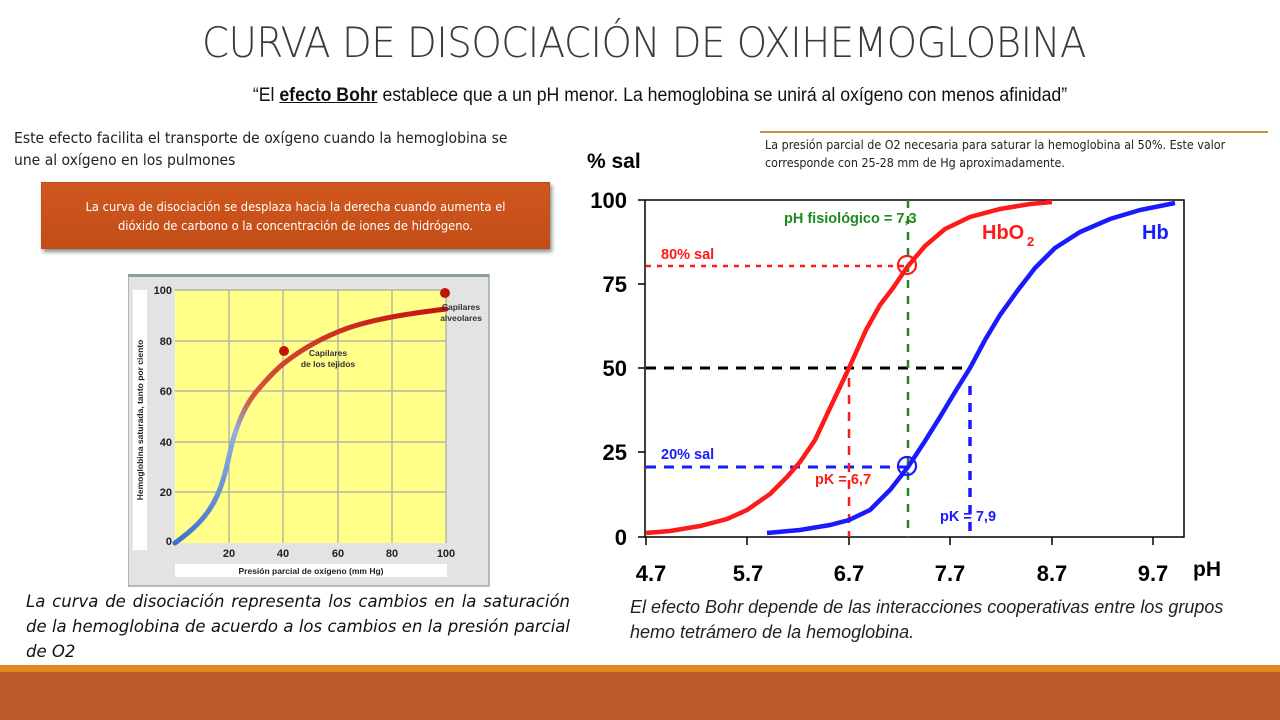 This screenshot has height=720, width=1280. I want to click on svg-text: 2, so click(1030, 241).